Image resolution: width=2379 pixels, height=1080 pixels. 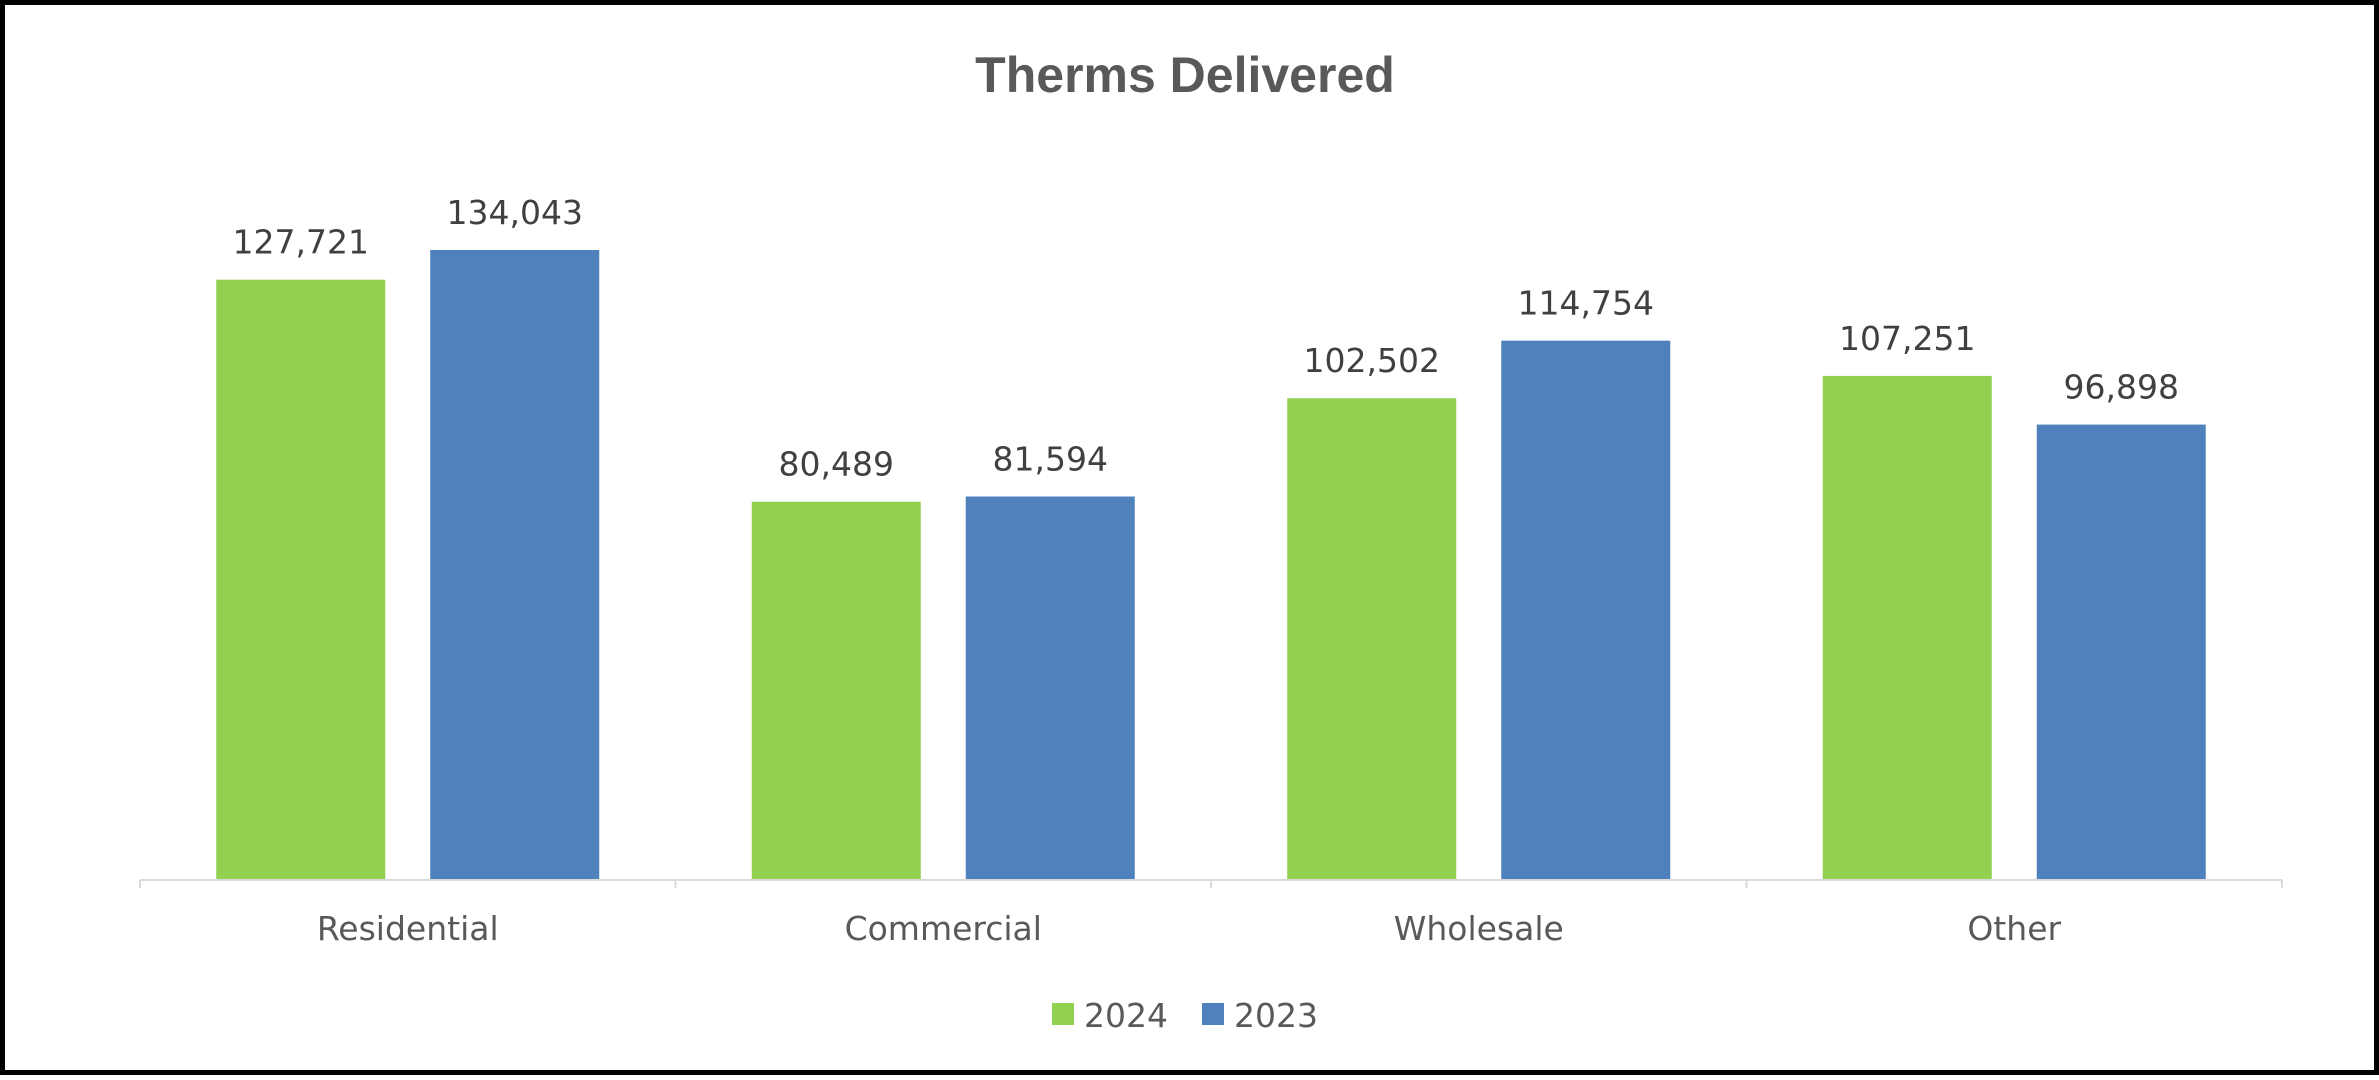 I want to click on bar-commercial-2023, so click(x=1050, y=688).